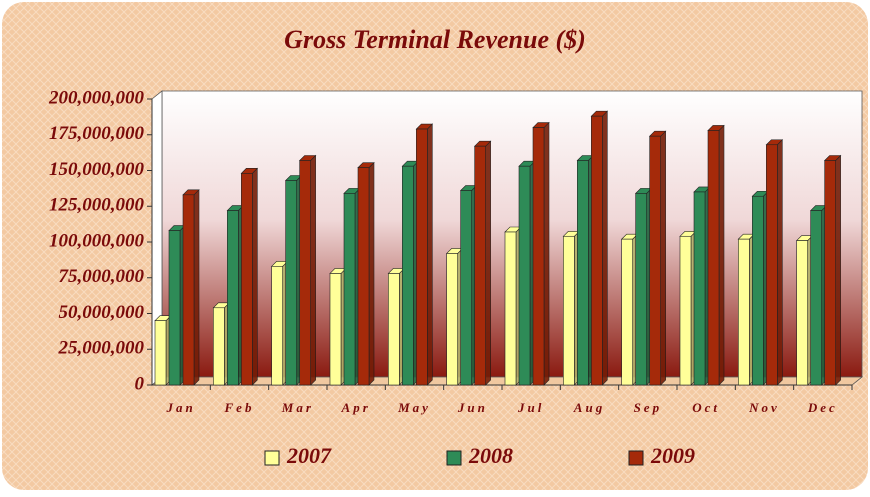 This screenshot has width=870, height=497. Describe the element at coordinates (589, 407) in the screenshot. I see `x-tick-label: Aug` at that location.